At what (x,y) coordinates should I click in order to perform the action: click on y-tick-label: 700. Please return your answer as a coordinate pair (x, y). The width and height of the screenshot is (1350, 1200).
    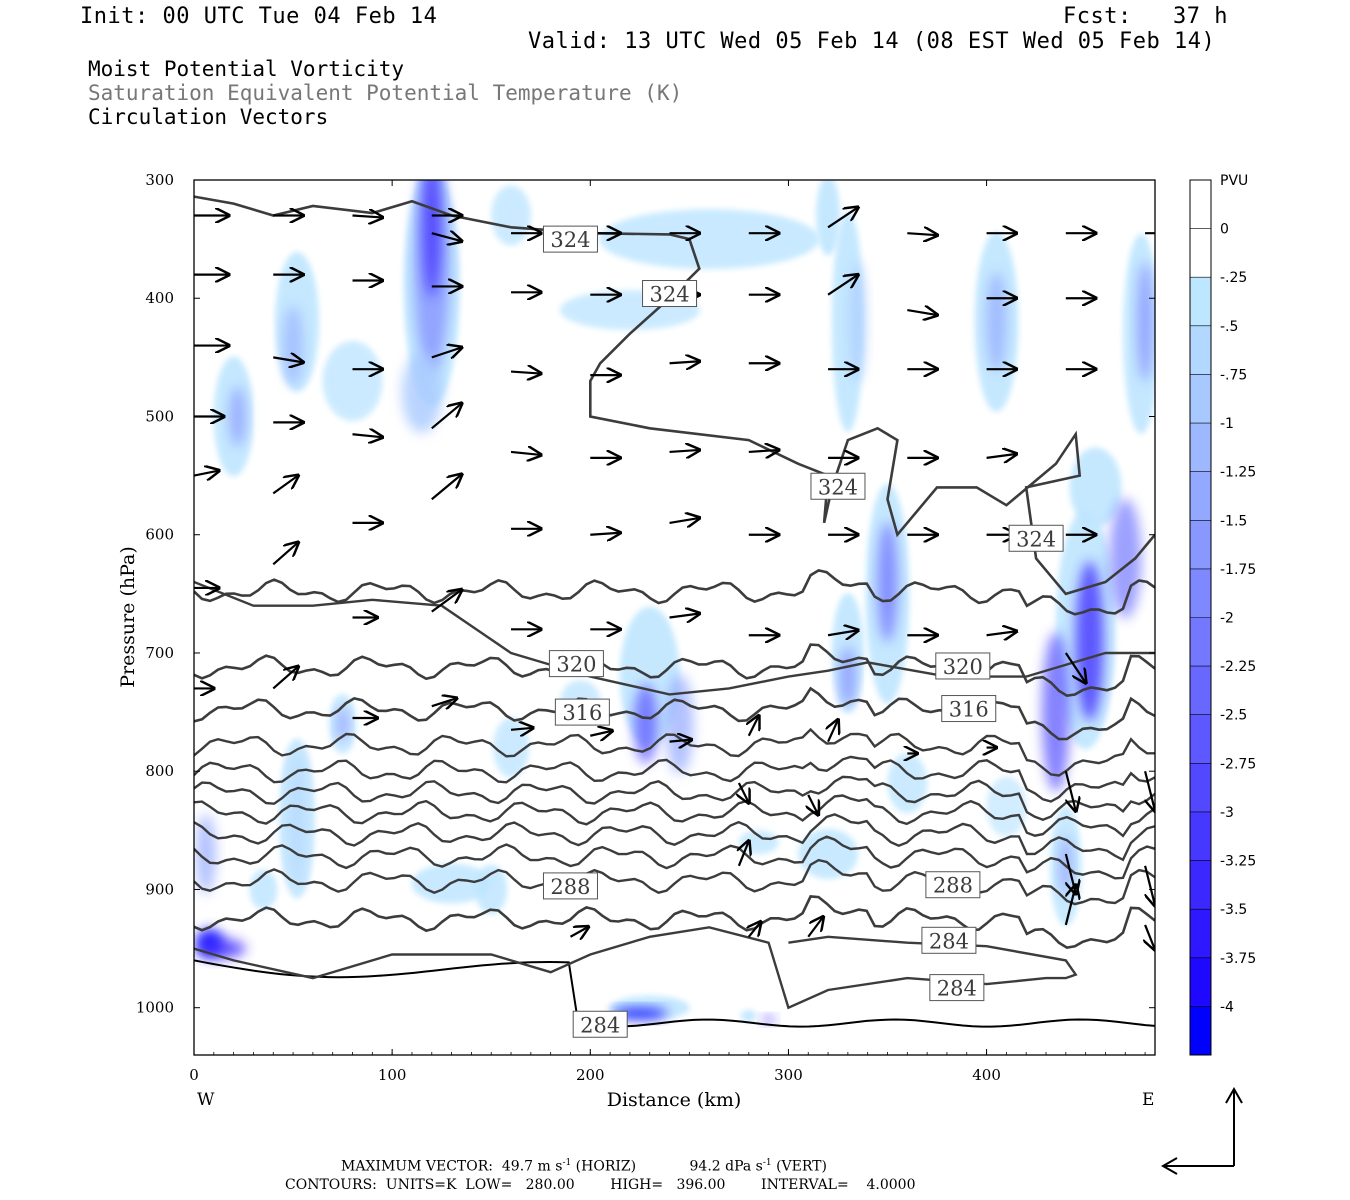
    Looking at the image, I should click on (159, 653).